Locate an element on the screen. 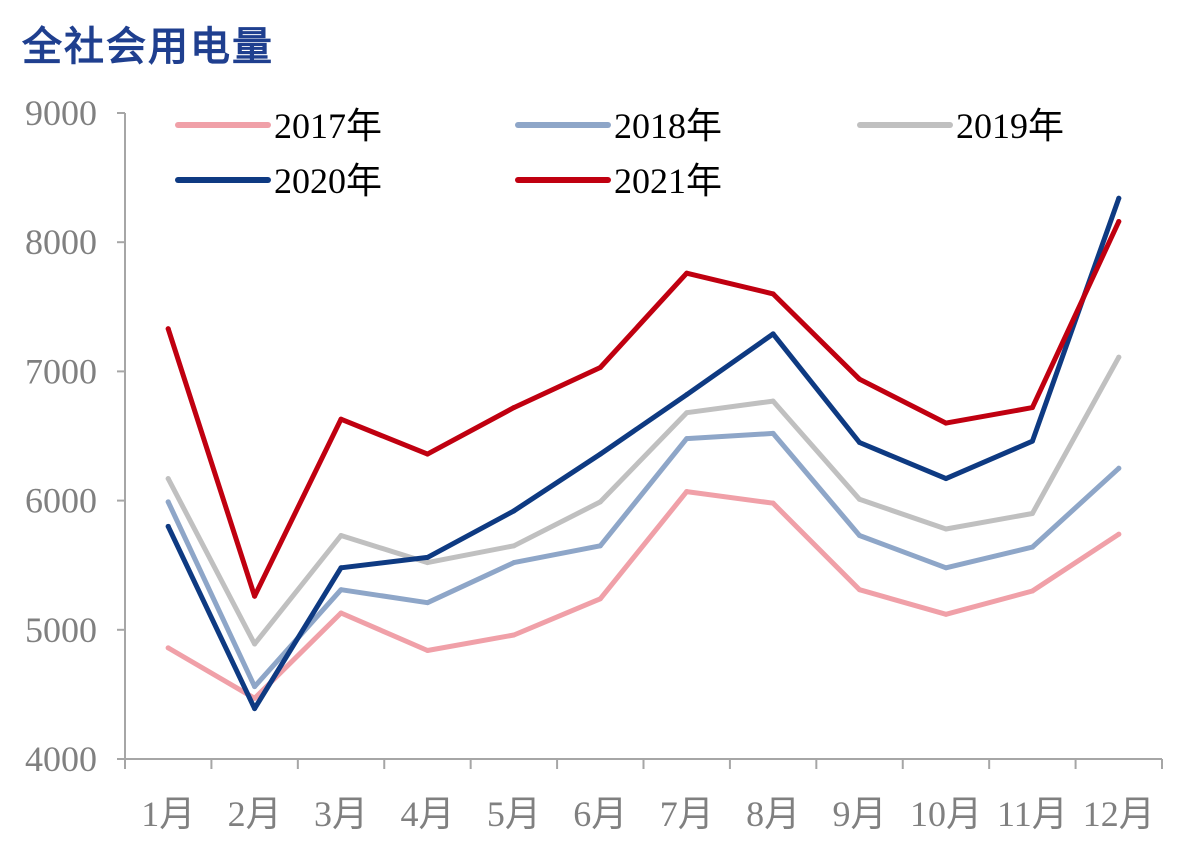 The height and width of the screenshot is (845, 1183). x-tick-label: 7月 is located at coordinates (687, 814).